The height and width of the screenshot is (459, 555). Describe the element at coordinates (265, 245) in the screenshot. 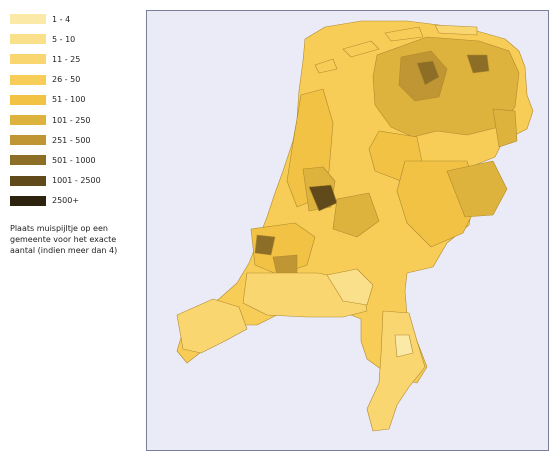

I see `region-den-haag` at that location.